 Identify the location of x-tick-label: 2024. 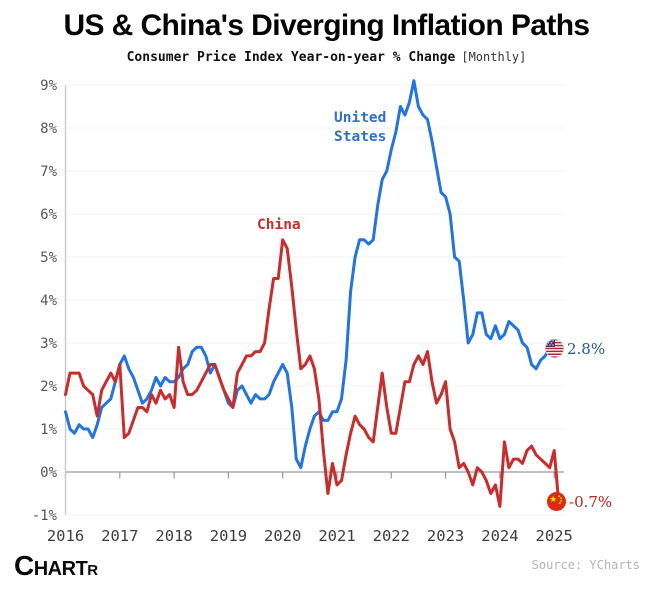
(499, 536).